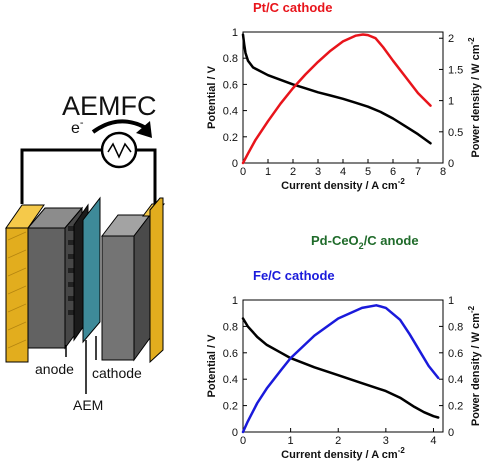 The image size is (500, 471). I want to click on collector-left-hatch, so click(17, 290).